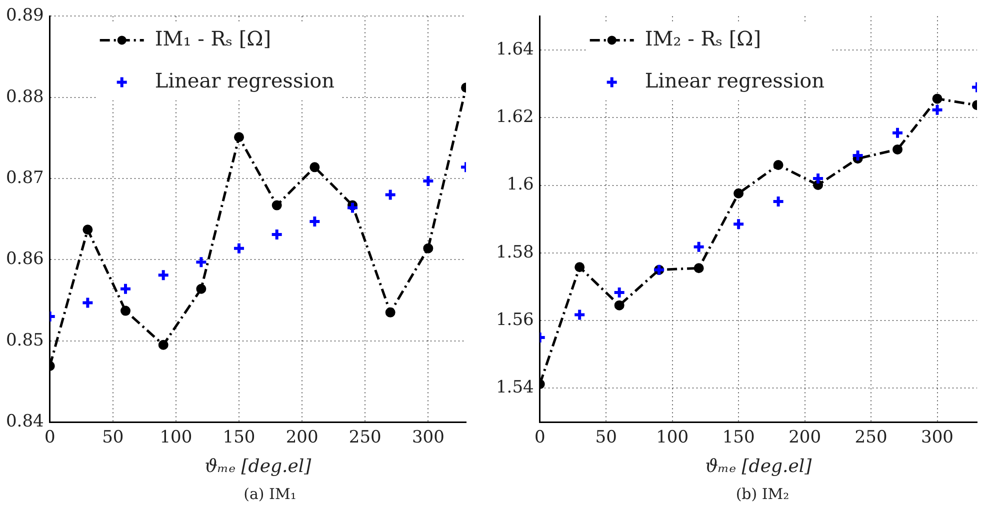 The image size is (985, 523). What do you see at coordinates (213, 38) in the screenshot?
I see `legend-label: IM₁ - Rₛ [Ω]` at bounding box center [213, 38].